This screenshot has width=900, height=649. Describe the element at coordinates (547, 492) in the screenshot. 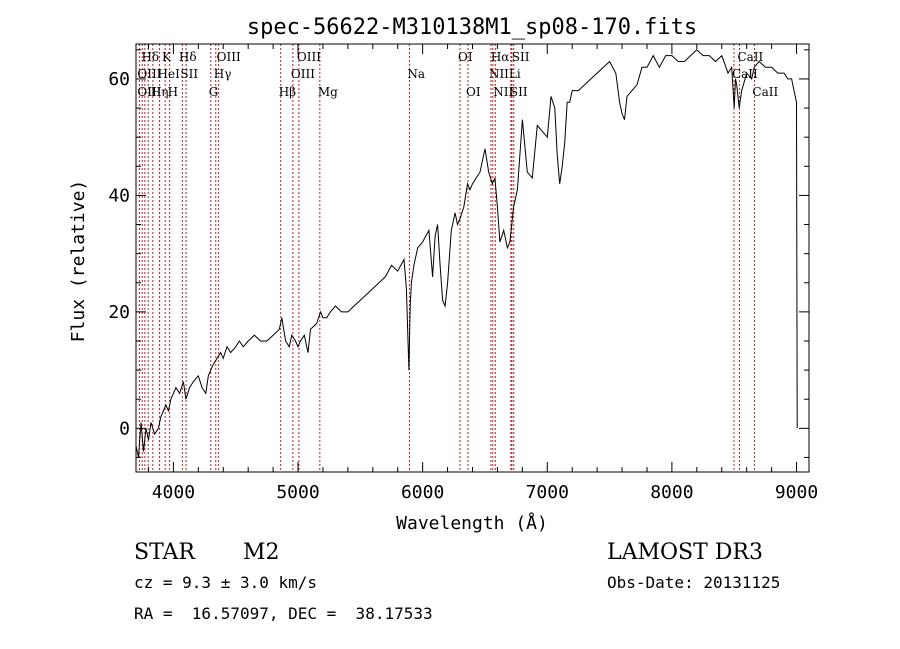

I see `x-tick-label-3: 7000` at that location.